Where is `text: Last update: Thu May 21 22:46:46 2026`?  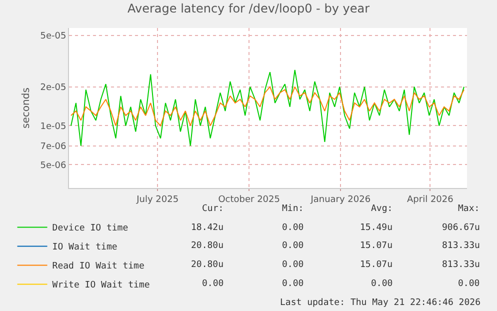 text: Last update: Thu May 21 22:46:46 2026 is located at coordinates (380, 303).